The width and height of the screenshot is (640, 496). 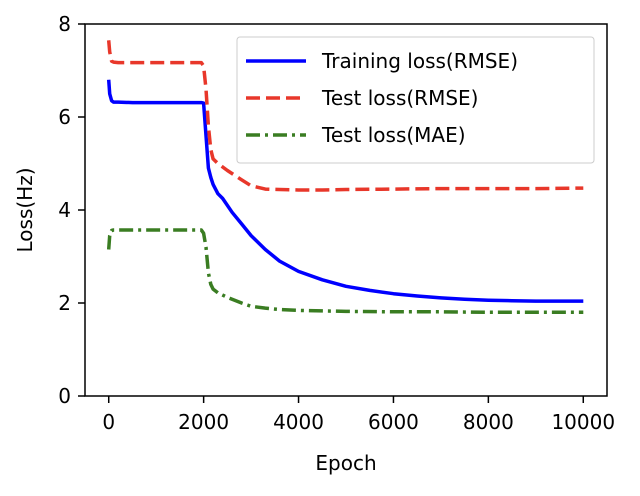 What do you see at coordinates (64, 117) in the screenshot?
I see `y-tick-label: 6` at bounding box center [64, 117].